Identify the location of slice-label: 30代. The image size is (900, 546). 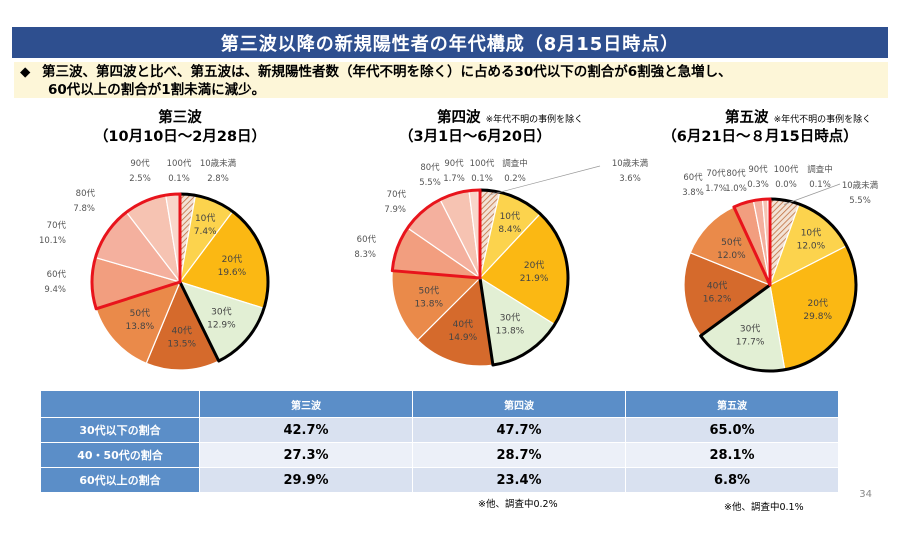
(750, 328).